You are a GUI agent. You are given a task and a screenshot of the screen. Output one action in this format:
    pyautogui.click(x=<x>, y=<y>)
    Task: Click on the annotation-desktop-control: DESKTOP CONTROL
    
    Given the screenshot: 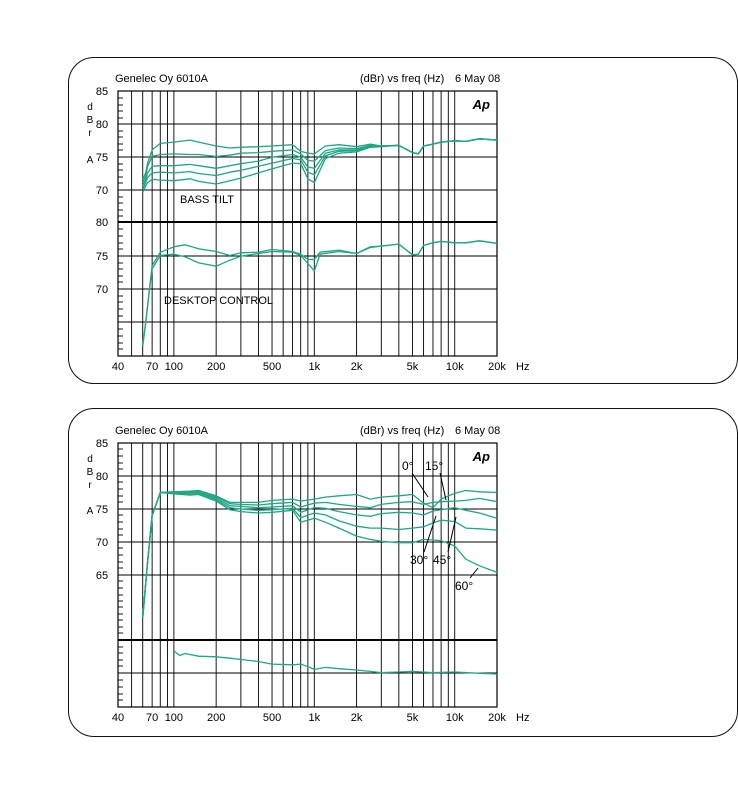 What is the action you would take?
    pyautogui.click(x=218, y=301)
    